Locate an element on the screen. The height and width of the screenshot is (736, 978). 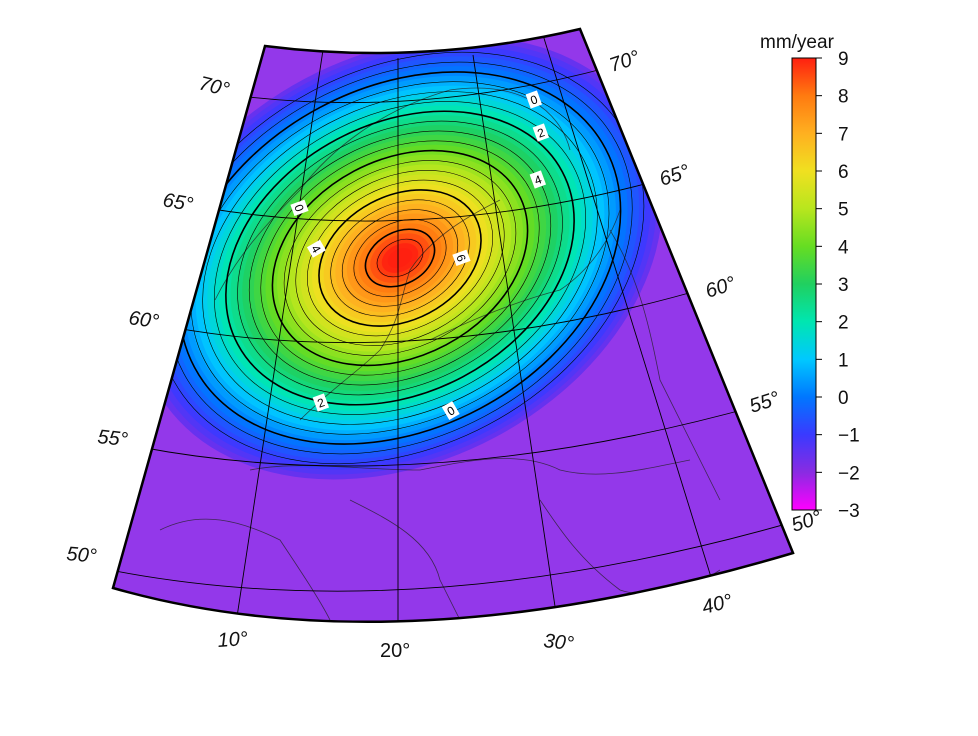
colorbar-tick-label: 1 is located at coordinates (843, 360).